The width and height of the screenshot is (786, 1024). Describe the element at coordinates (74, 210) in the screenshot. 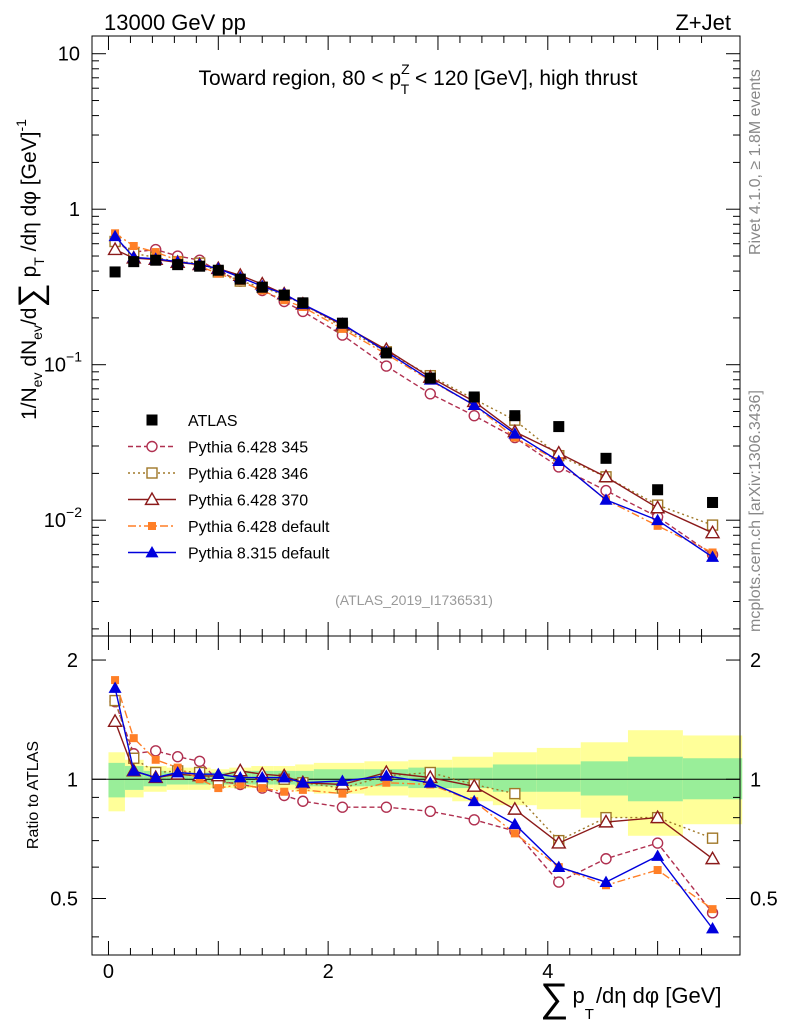

I see `main-ytick-label: 1` at that location.